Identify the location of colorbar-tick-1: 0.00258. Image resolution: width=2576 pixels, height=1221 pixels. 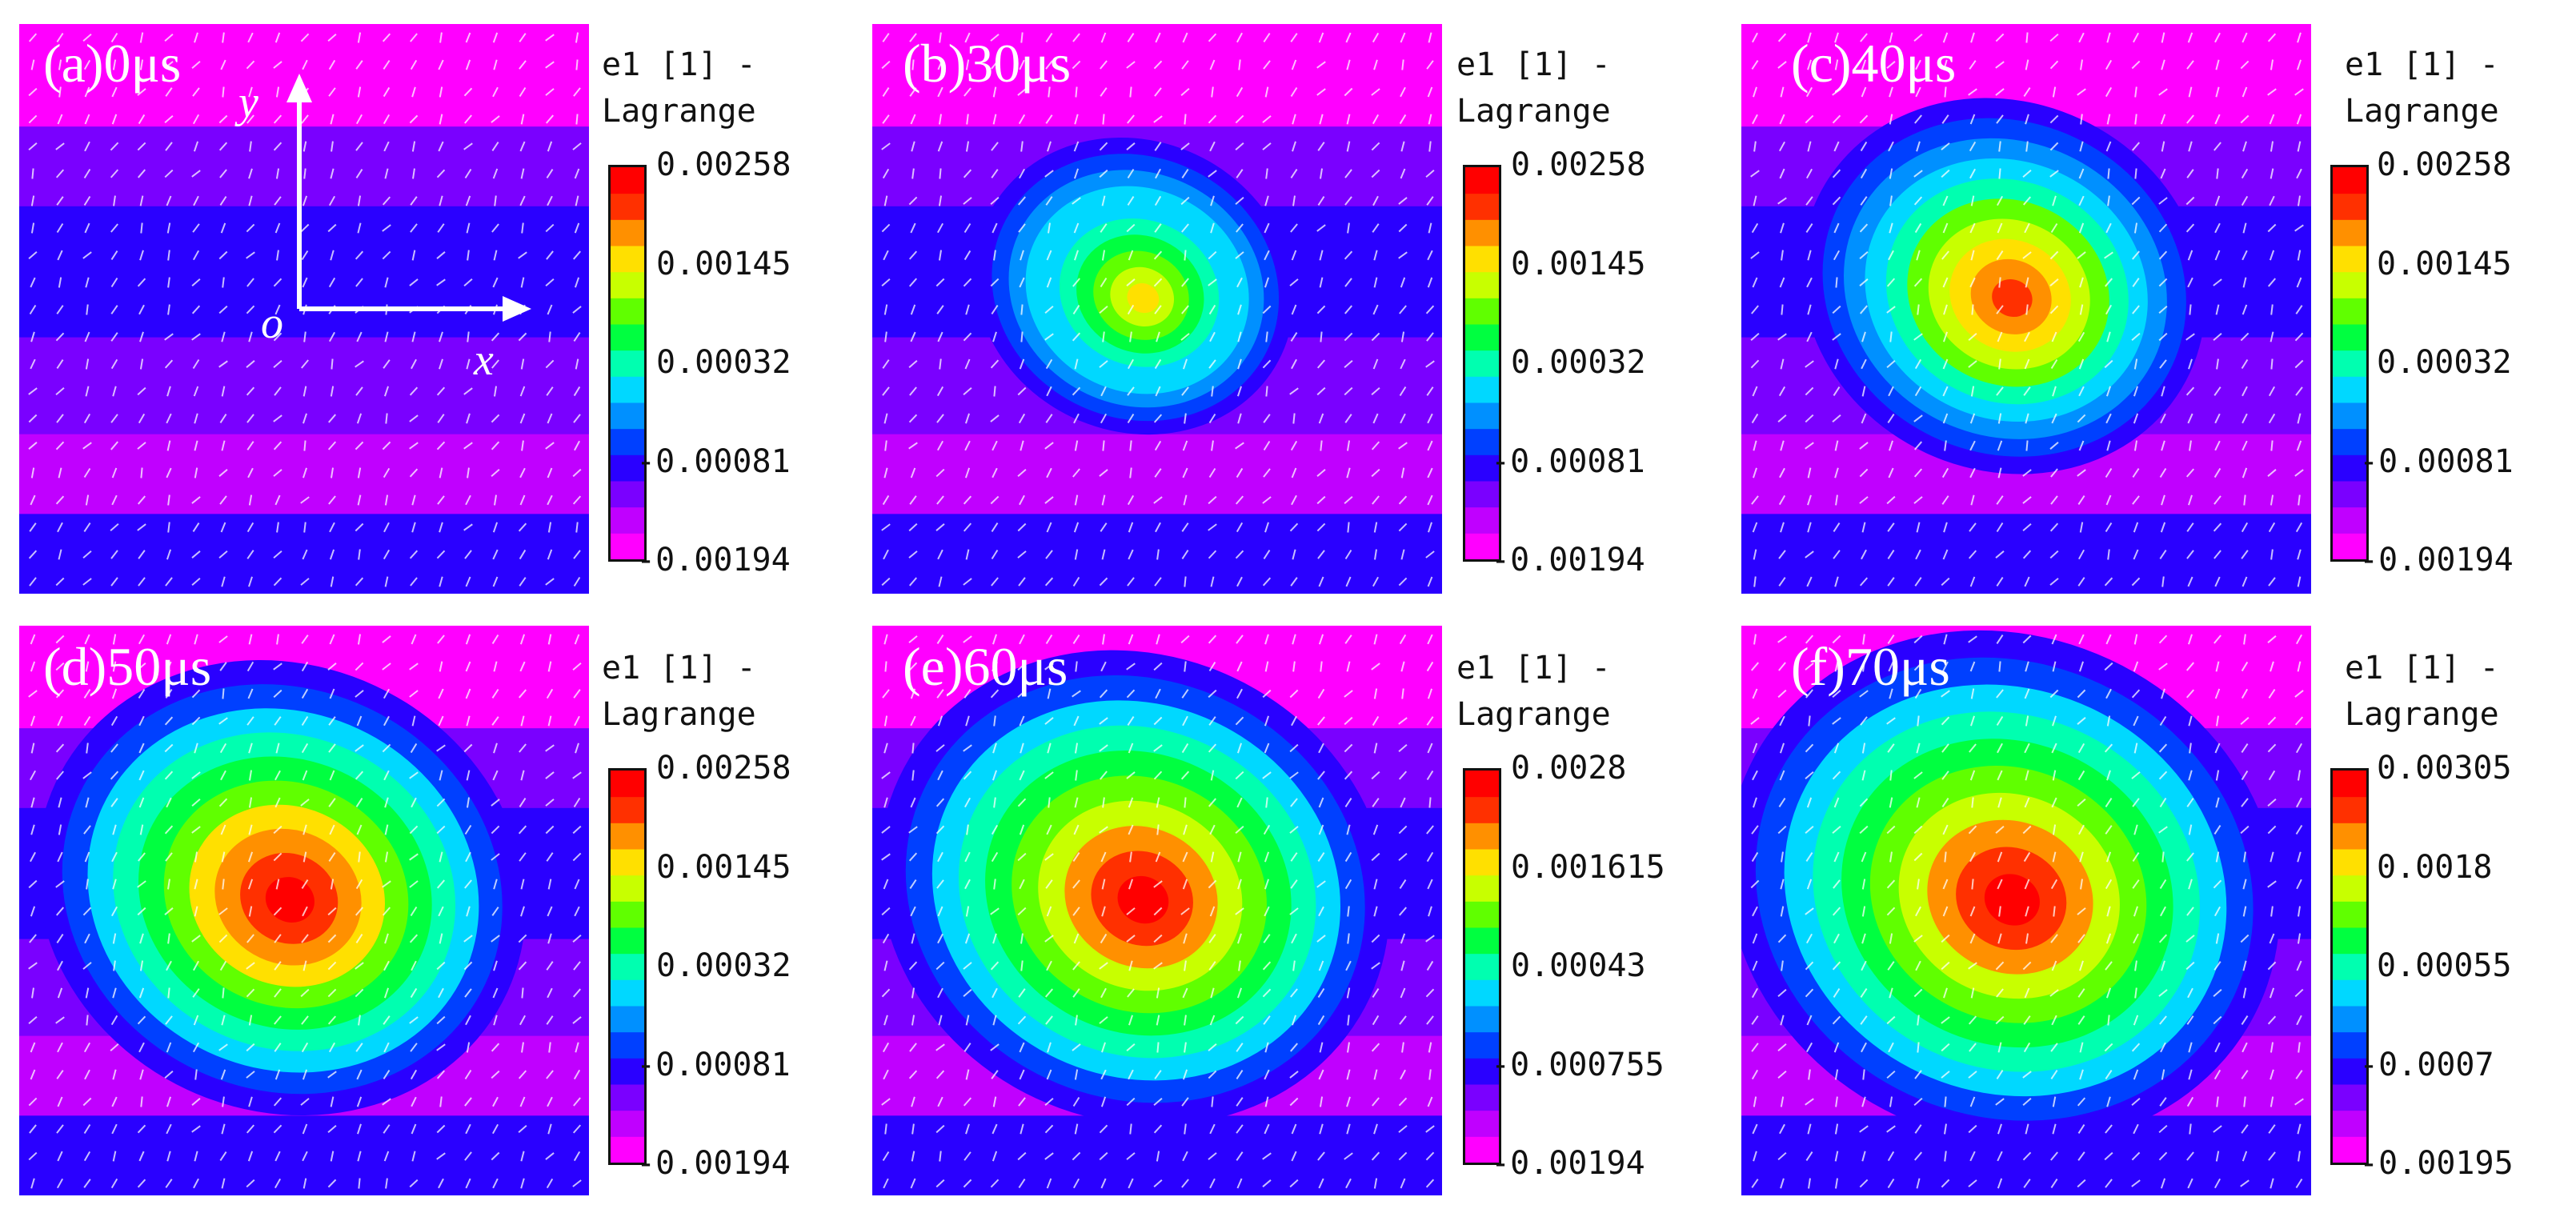
(2444, 164).